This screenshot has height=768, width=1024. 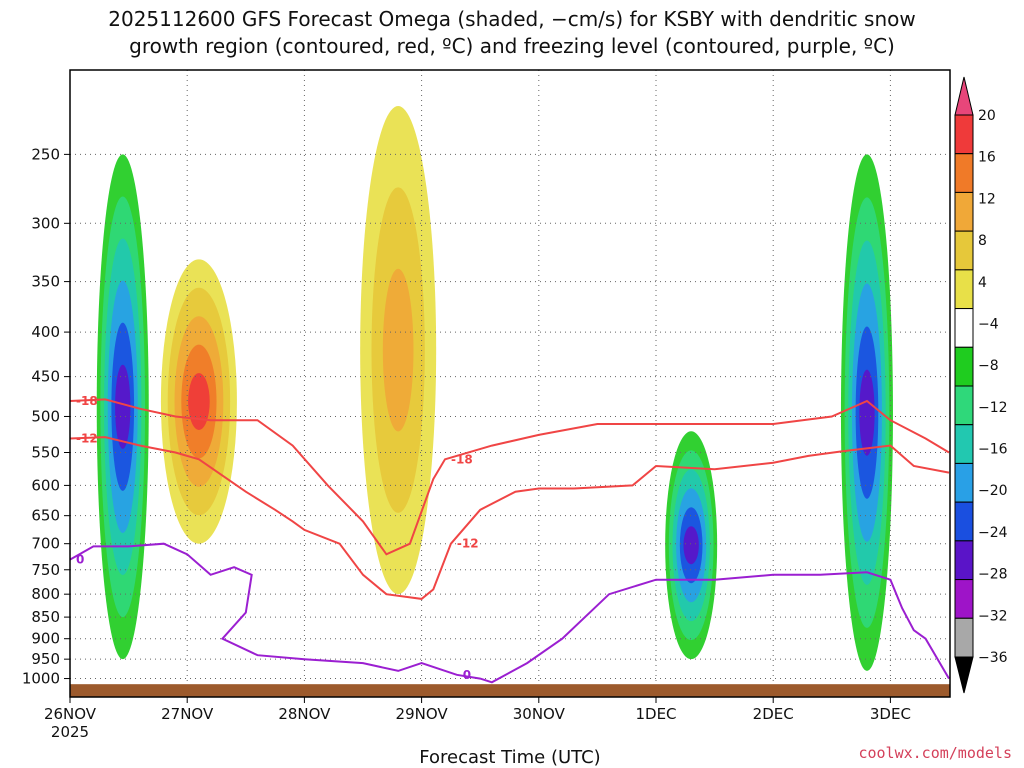 What do you see at coordinates (45, 617) in the screenshot?
I see `y-tick-label-850: 850` at bounding box center [45, 617].